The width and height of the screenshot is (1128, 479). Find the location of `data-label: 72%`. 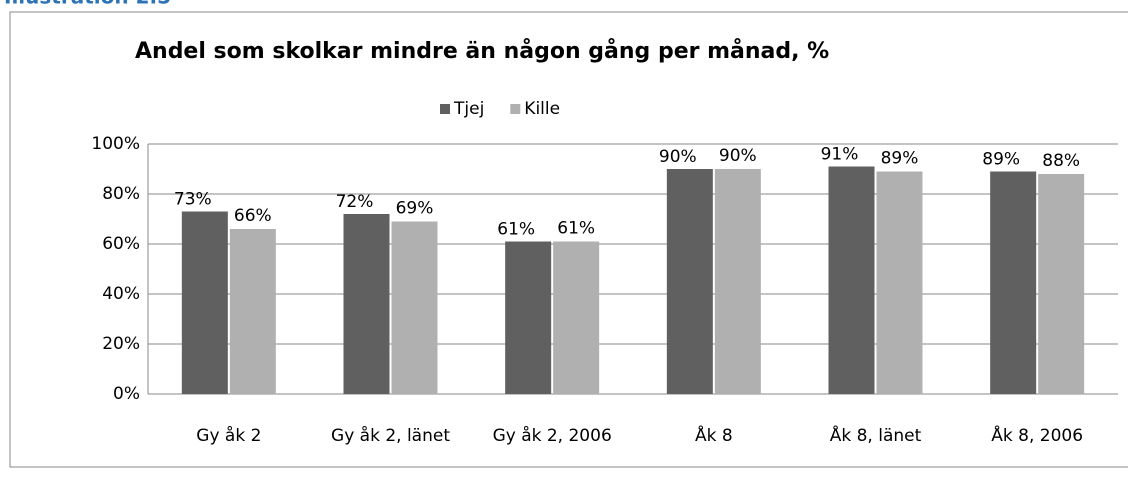

data-label: 72% is located at coordinates (355, 202).